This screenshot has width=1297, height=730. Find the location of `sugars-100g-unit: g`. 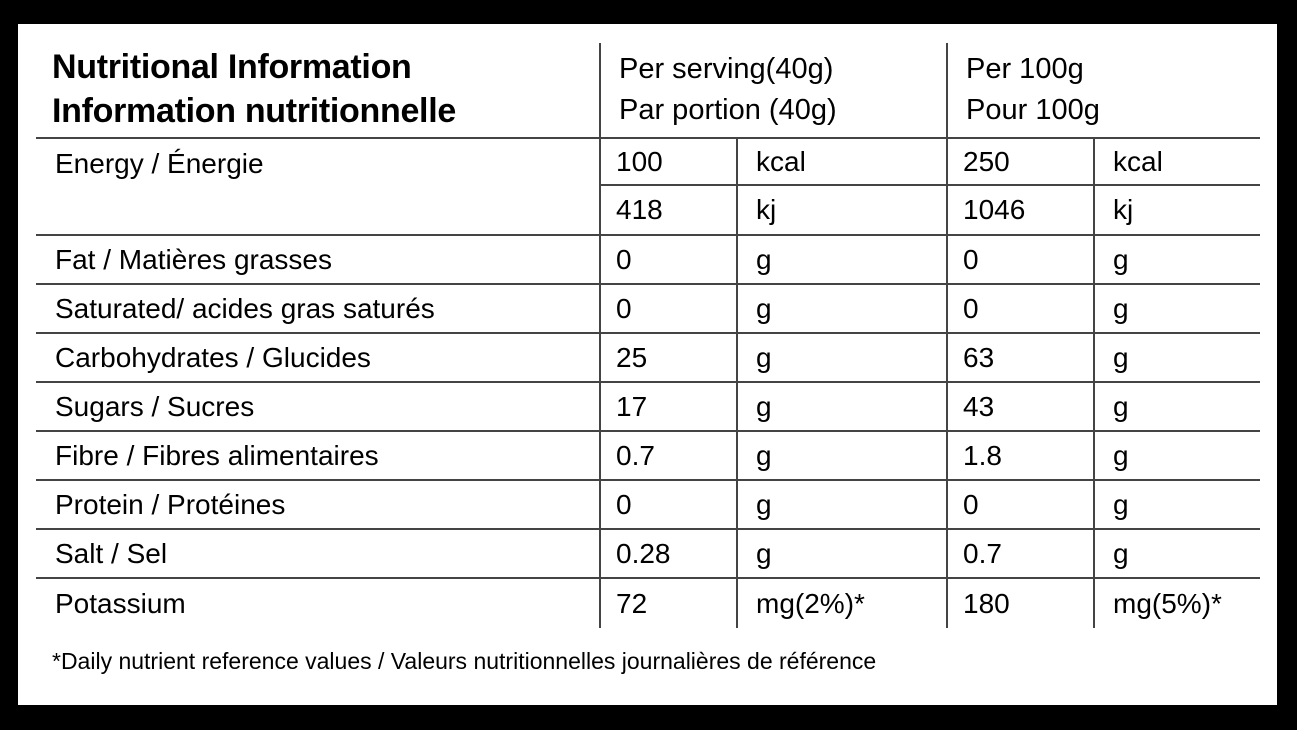

sugars-100g-unit: g is located at coordinates (1176, 407).